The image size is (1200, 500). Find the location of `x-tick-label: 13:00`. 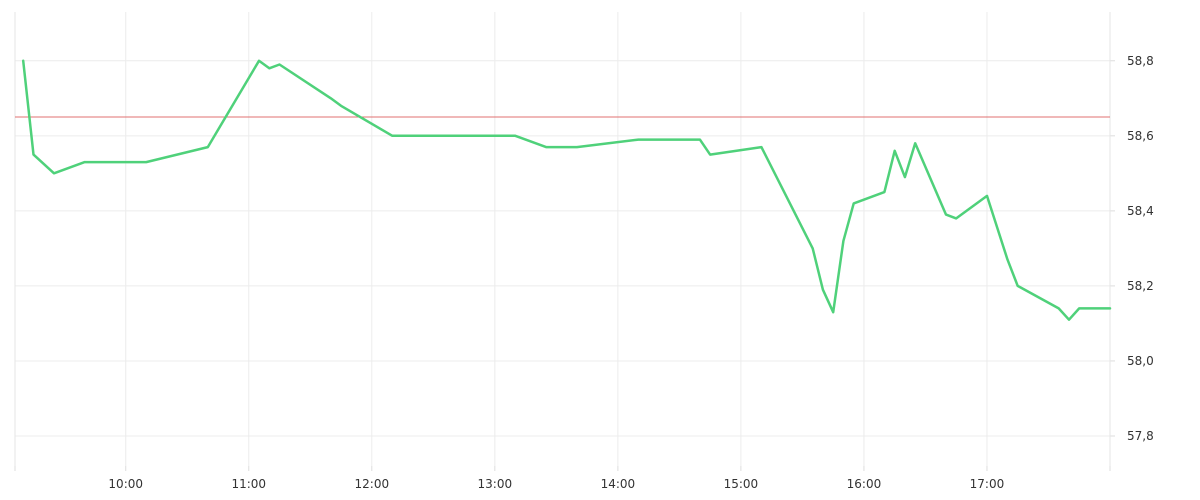

x-tick-label: 13:00 is located at coordinates (495, 484).